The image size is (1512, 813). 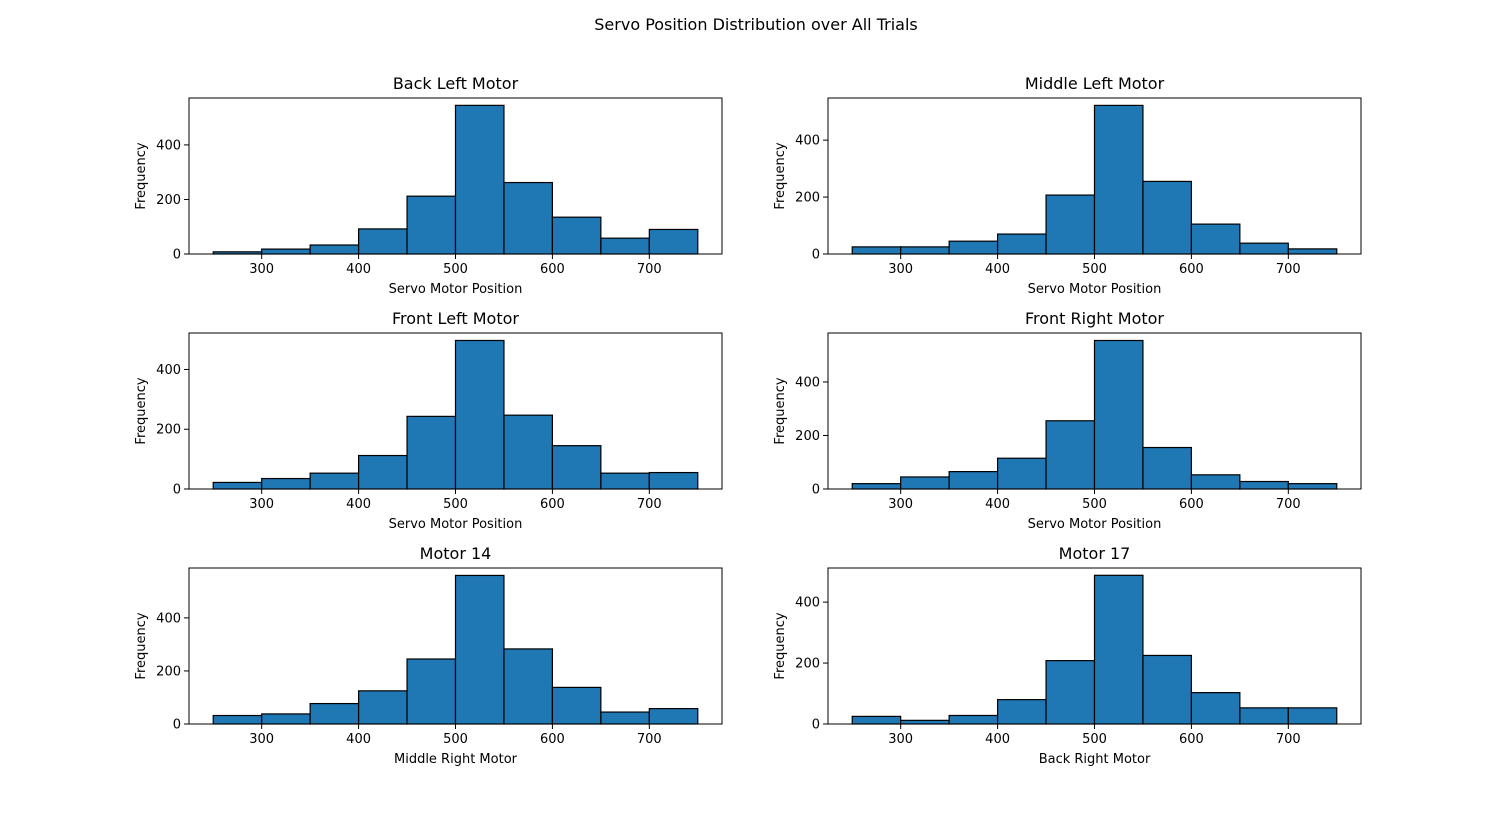 I want to click on subplot-title: Motor 14, so click(x=456, y=553).